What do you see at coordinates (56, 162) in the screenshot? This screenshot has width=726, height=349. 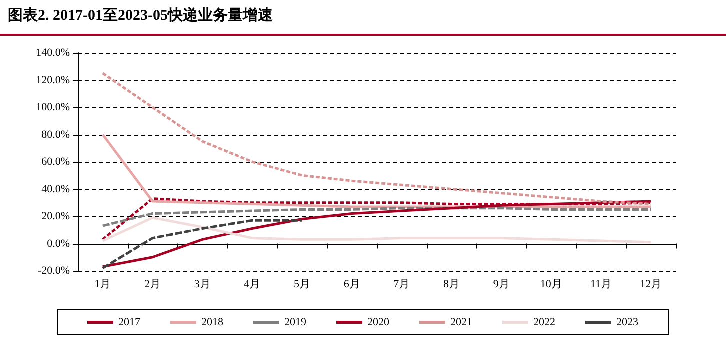 I see `y-tick-label: 60.0%` at bounding box center [56, 162].